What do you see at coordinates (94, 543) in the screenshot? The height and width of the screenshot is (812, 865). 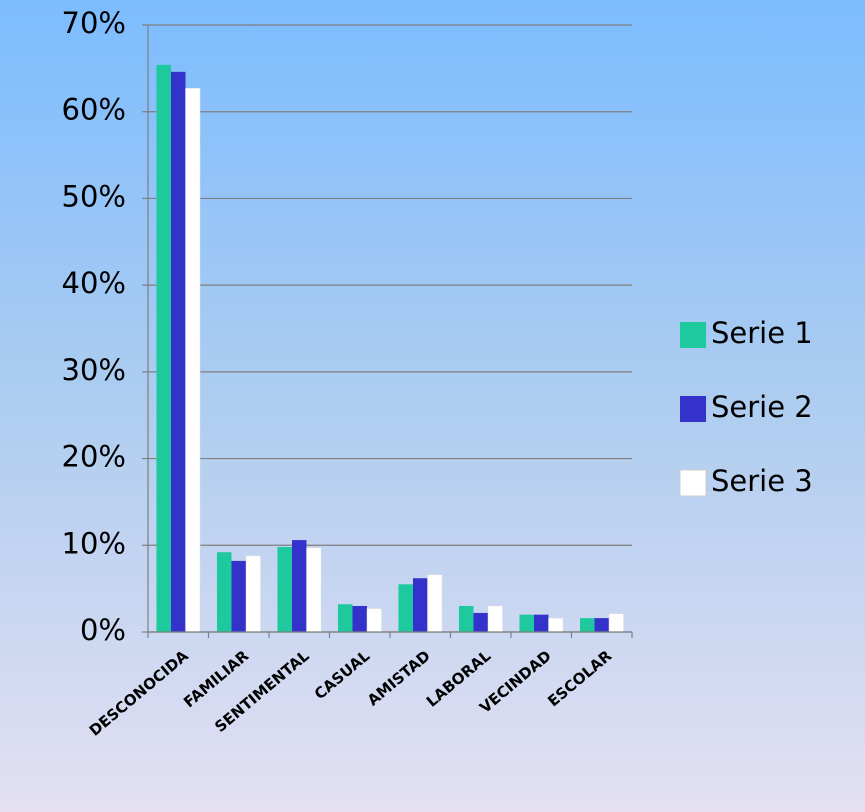 I see `y-tick-label: 10%` at bounding box center [94, 543].